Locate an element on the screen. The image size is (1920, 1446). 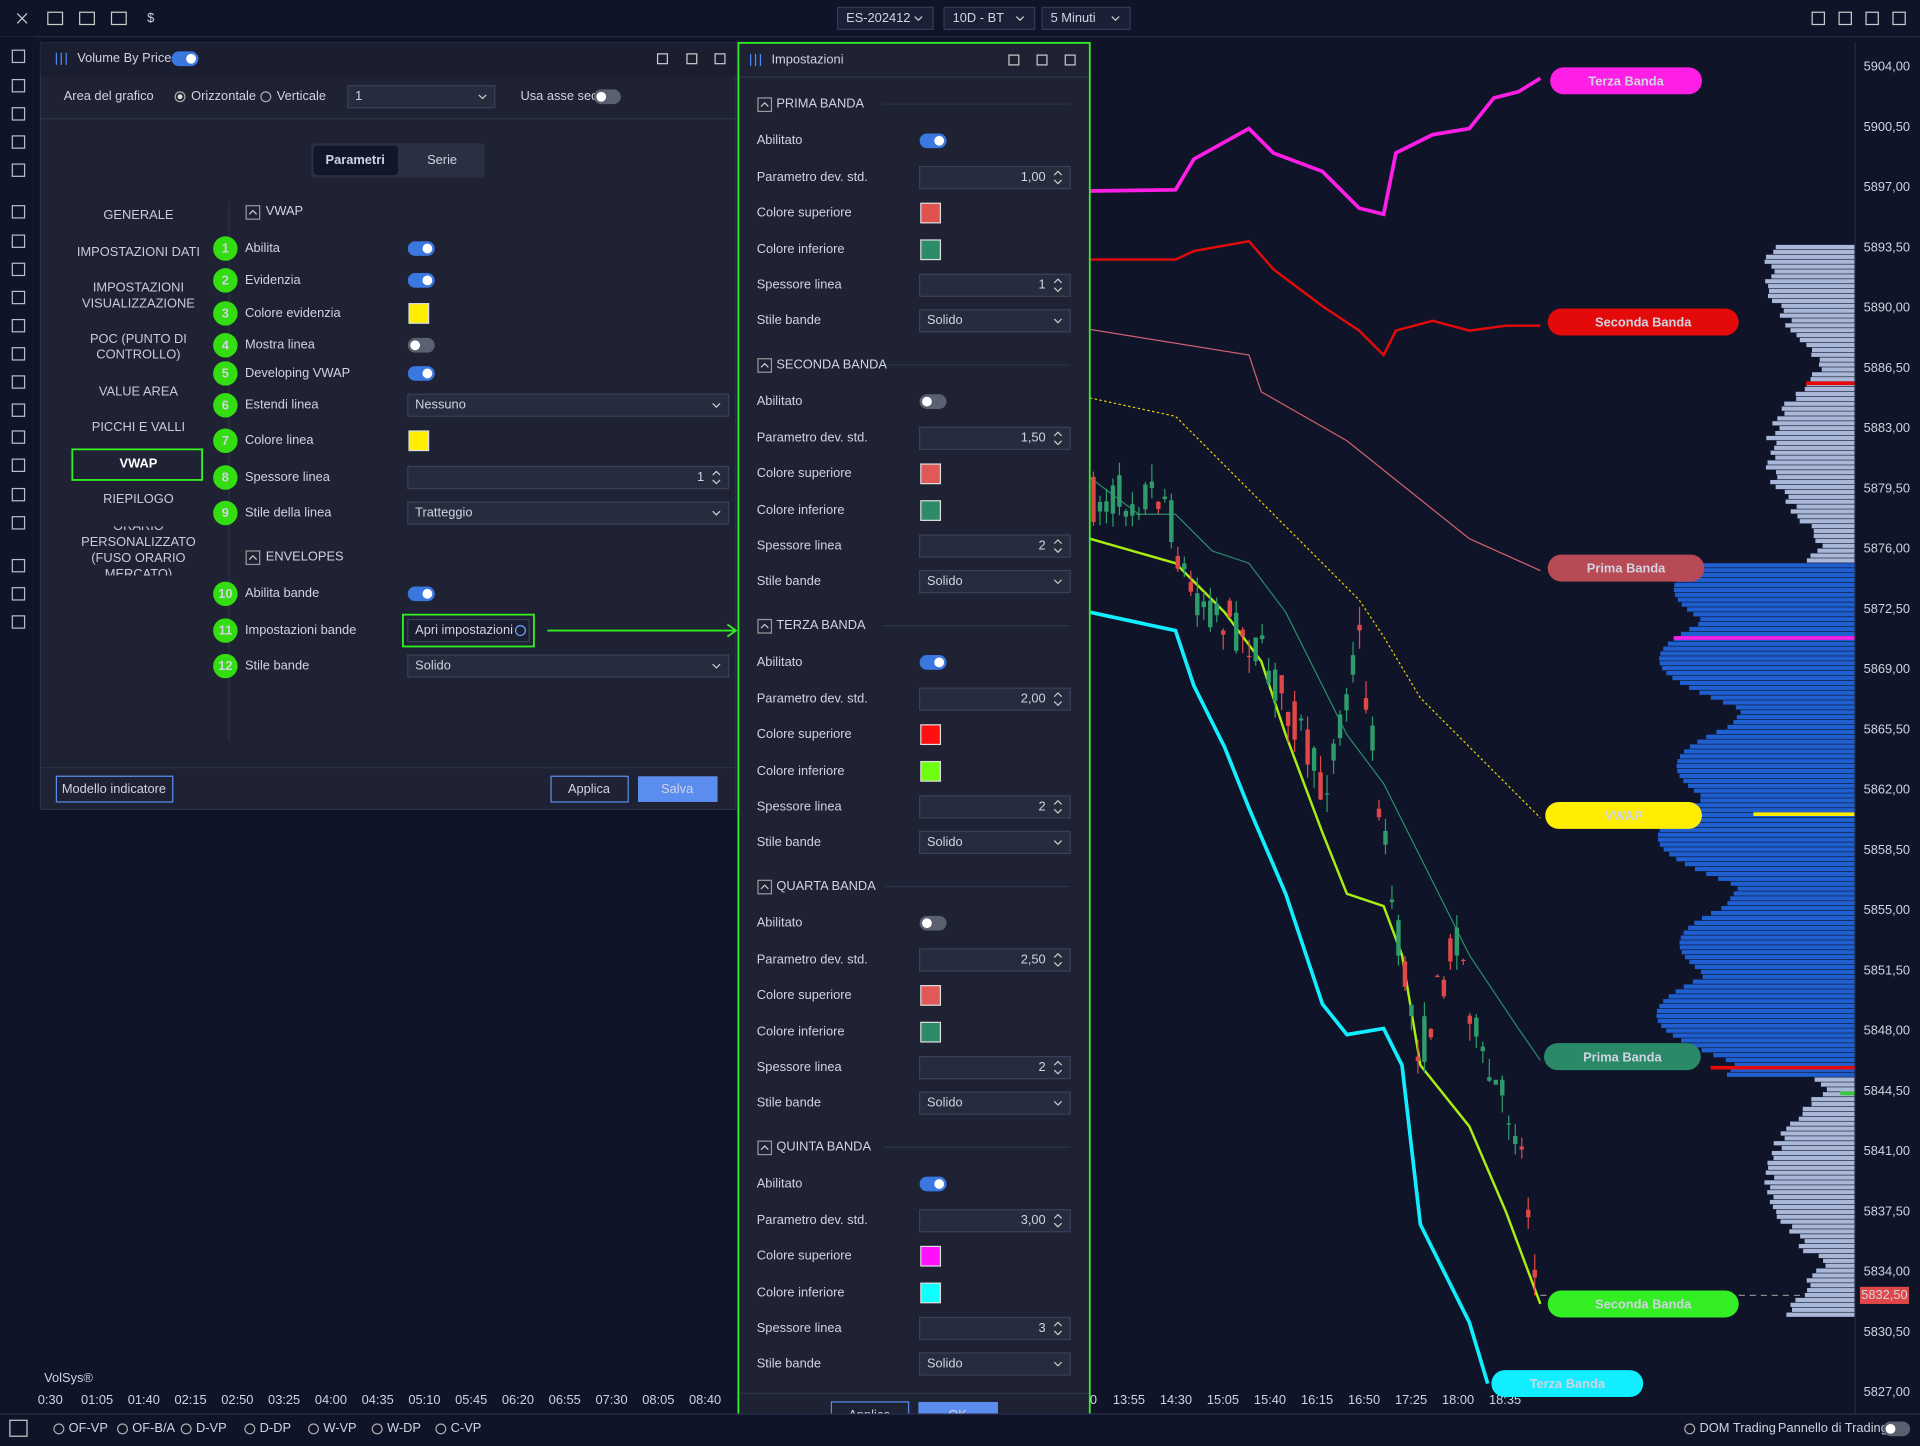
nav-label: GENERALE is located at coordinates (138, 215).